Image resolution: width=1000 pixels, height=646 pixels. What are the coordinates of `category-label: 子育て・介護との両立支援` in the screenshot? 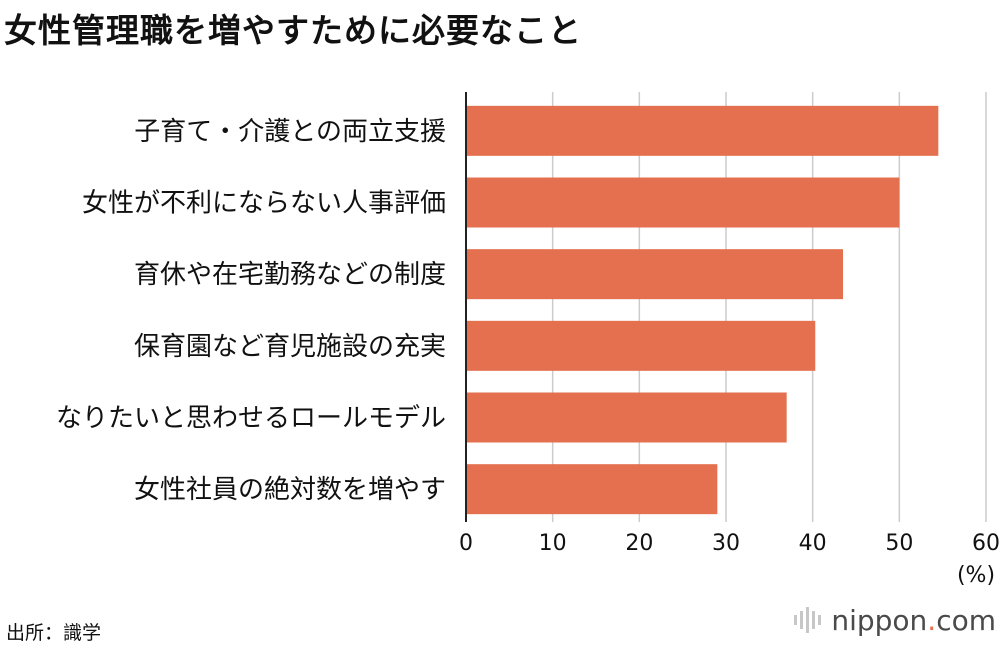 It's located at (290, 132).